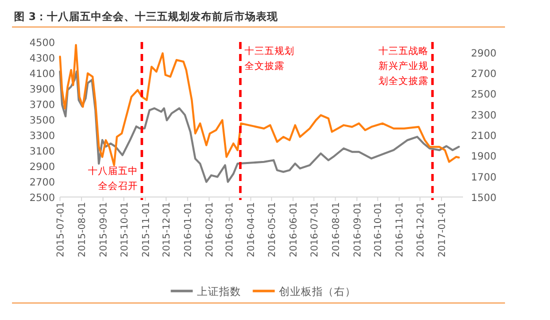  What do you see at coordinates (61, 230) in the screenshot?
I see `x-tick-label: 2015-07-01` at bounding box center [61, 230].